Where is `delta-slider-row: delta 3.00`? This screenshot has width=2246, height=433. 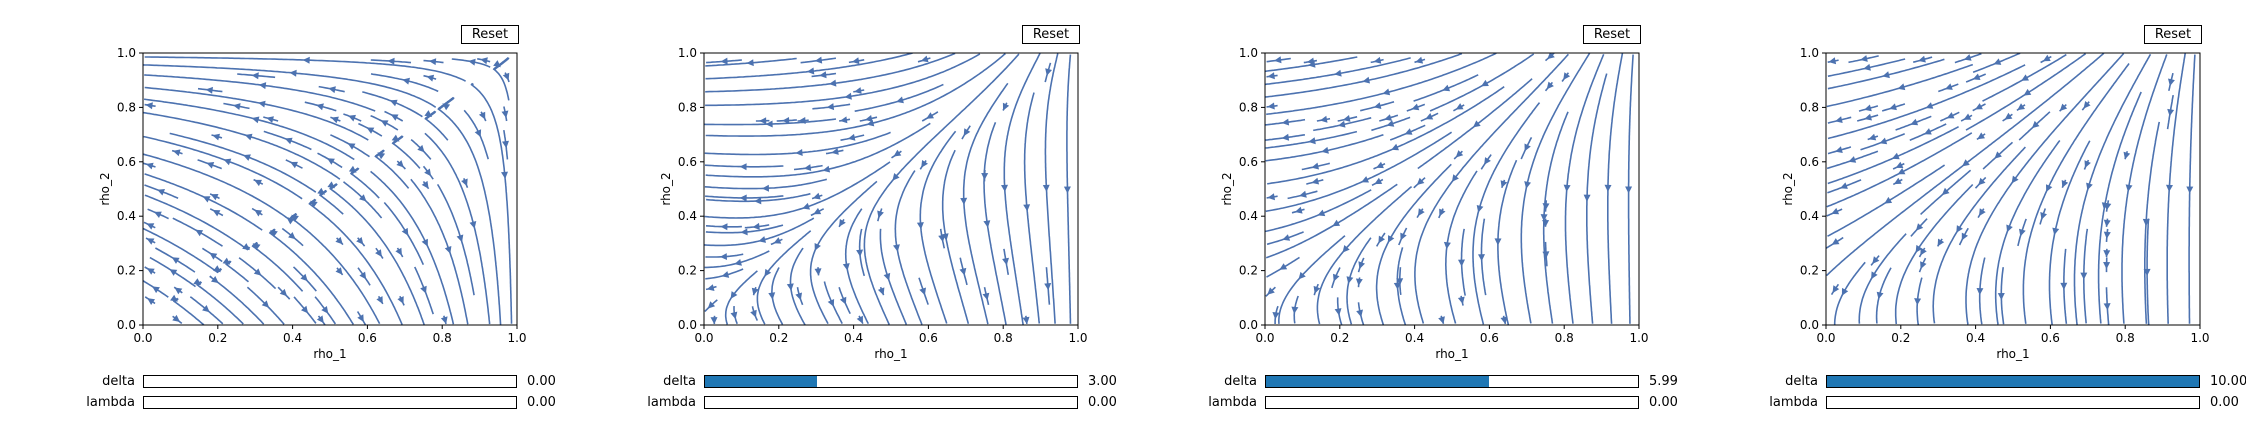 delta-slider-row: delta 3.00 is located at coordinates (841, 382).